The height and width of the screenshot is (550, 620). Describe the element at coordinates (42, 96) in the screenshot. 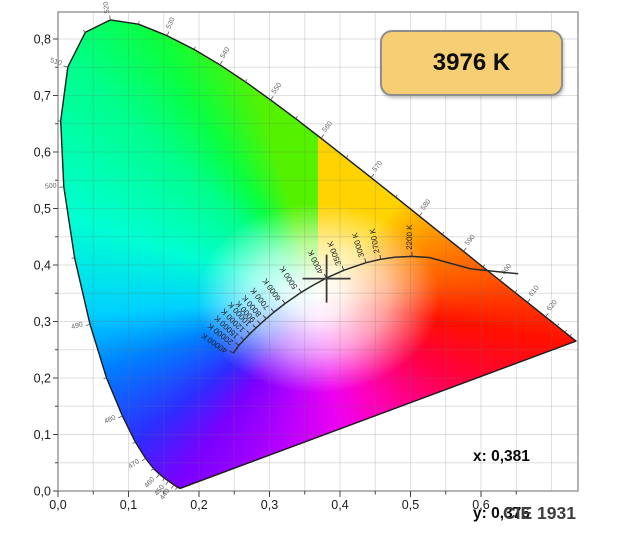

I see `y-axis-tick-label: 0,7` at that location.